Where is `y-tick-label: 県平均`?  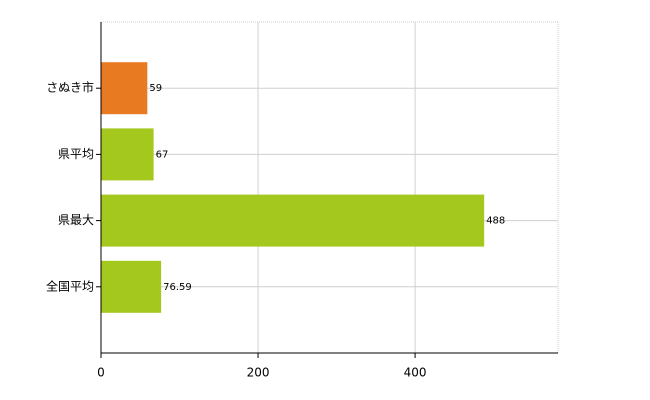
y-tick-label: 県平均 is located at coordinates (76, 154).